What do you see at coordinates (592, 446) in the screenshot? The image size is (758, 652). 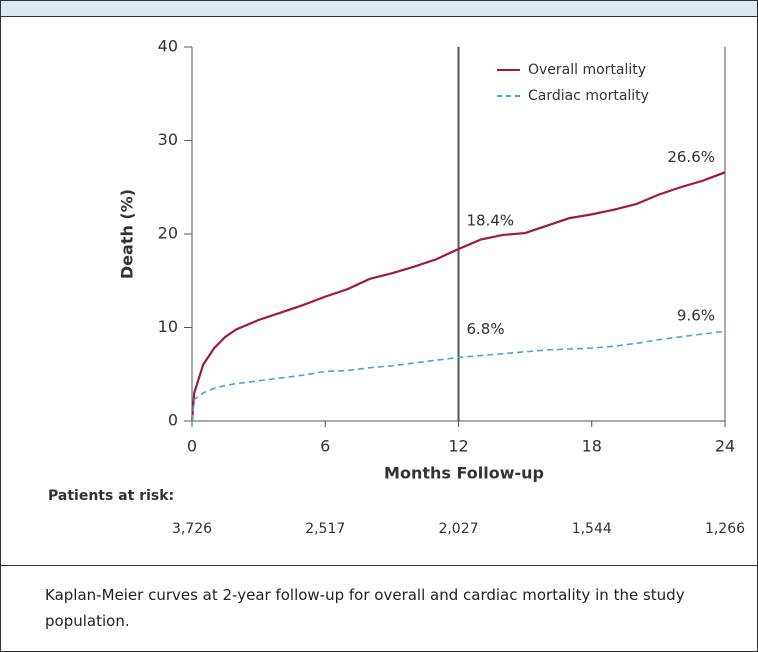 I see `x-tick-label: 18` at bounding box center [592, 446].